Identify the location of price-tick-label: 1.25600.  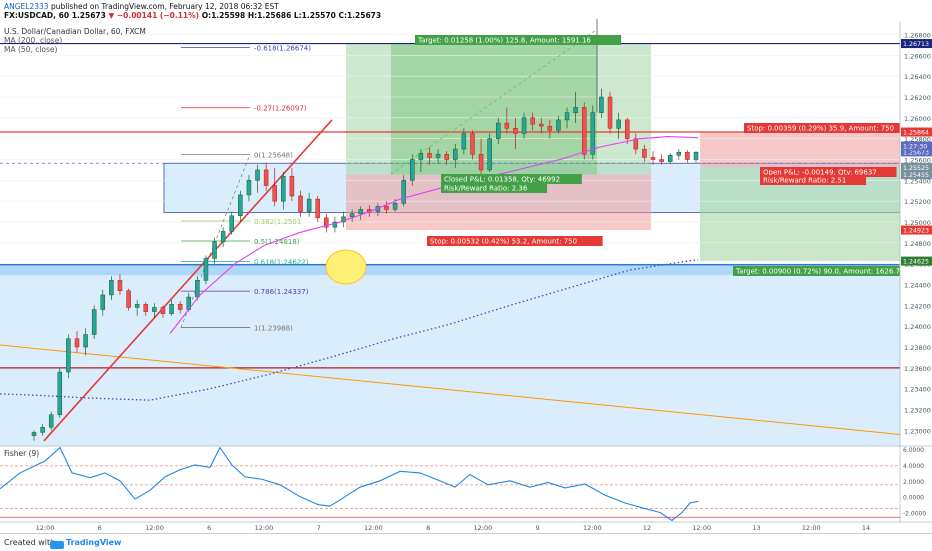
(917, 161).